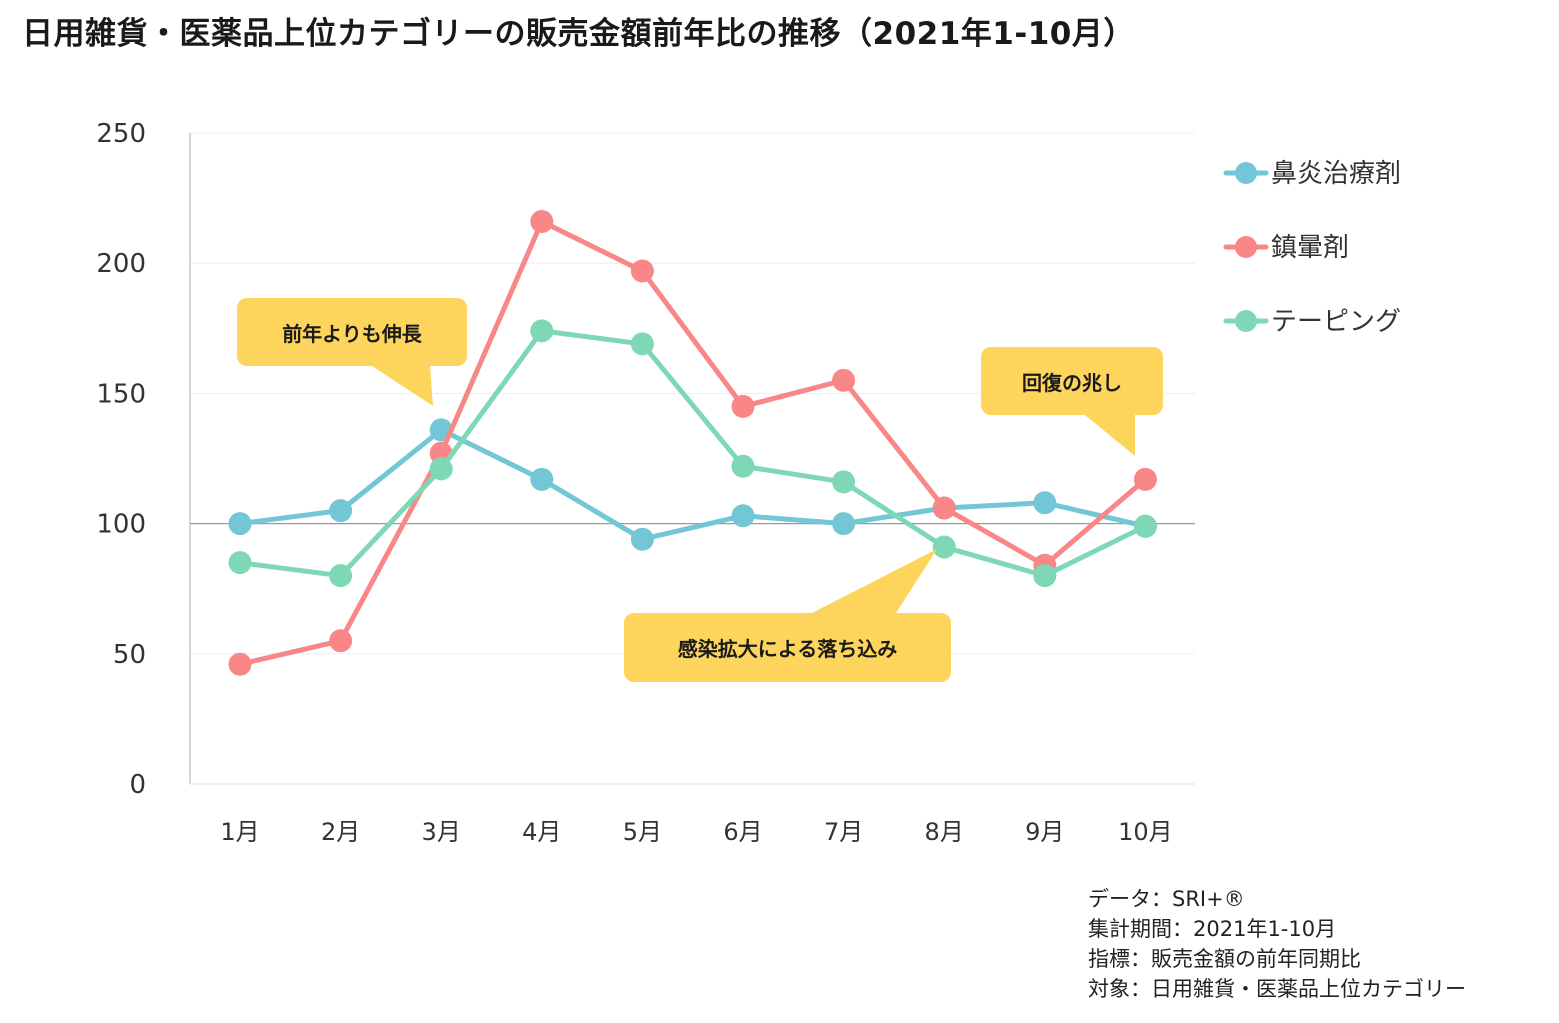 This screenshot has height=1023, width=1559. I want to click on footnote-data-source: データ：SRI+®, so click(1166, 899).